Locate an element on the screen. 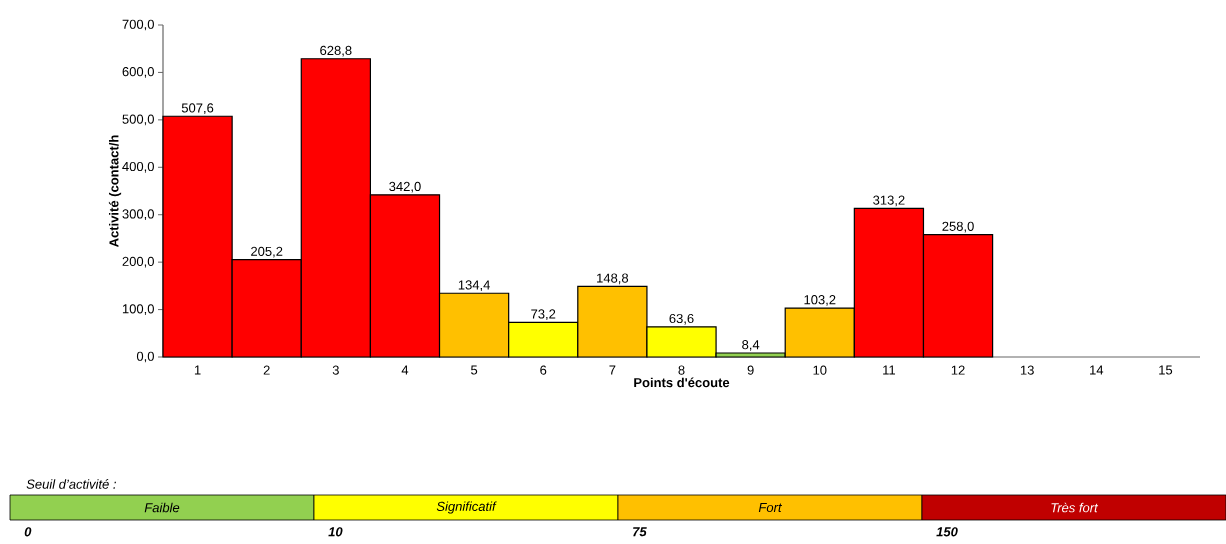  data-label: 507,6 is located at coordinates (197, 109).